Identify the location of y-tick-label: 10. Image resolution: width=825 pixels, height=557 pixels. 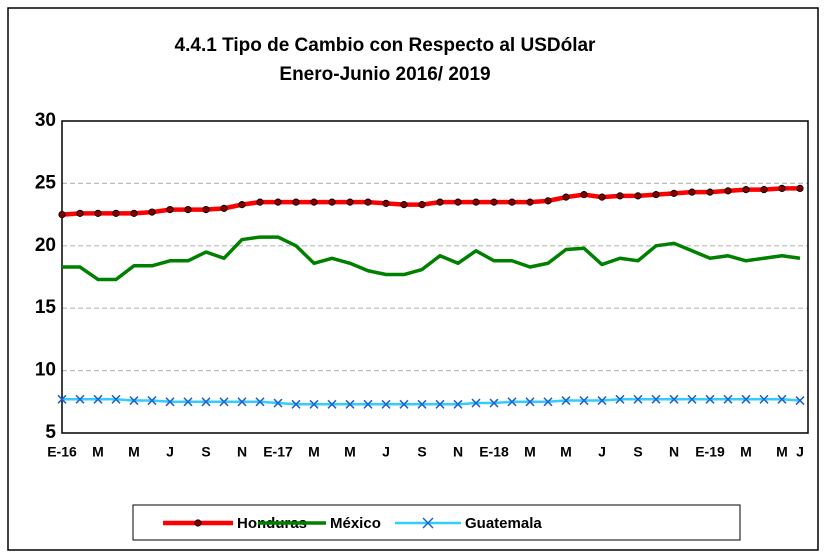
(45, 370).